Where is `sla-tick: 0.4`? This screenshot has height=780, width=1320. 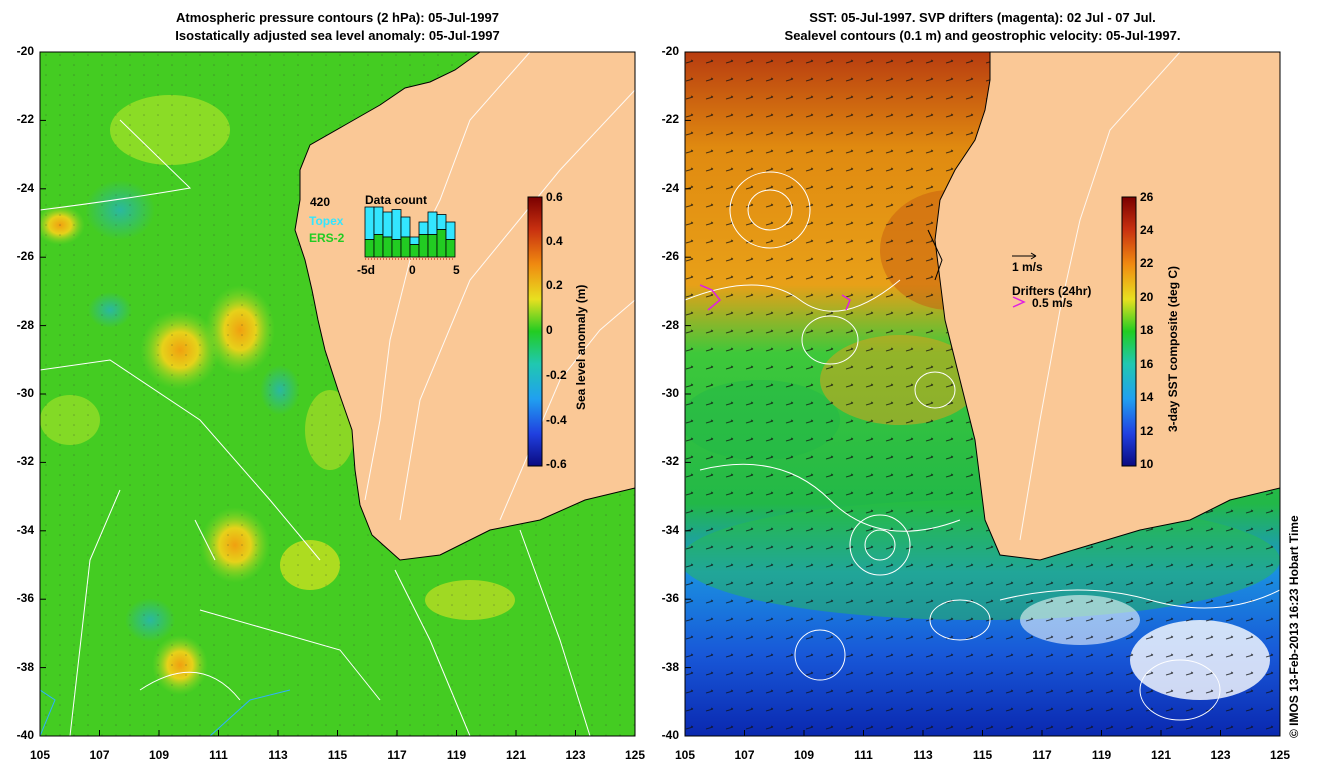
sla-tick: 0.4 is located at coordinates (554, 241).